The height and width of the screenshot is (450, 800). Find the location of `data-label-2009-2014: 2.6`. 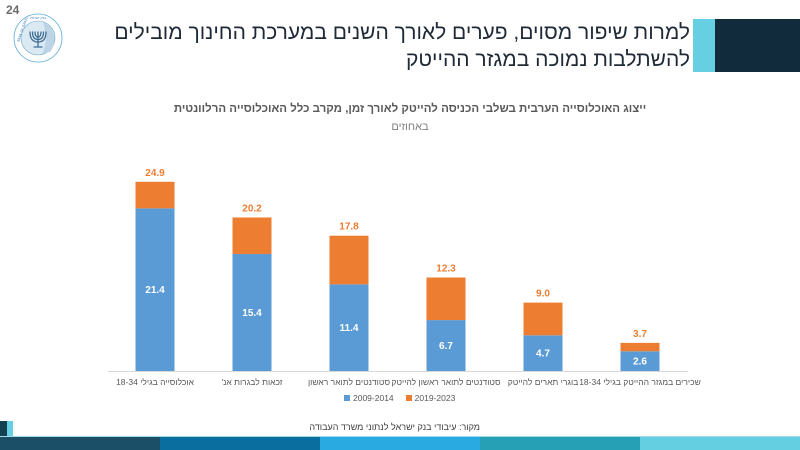

data-label-2009-2014: 2.6 is located at coordinates (640, 362).